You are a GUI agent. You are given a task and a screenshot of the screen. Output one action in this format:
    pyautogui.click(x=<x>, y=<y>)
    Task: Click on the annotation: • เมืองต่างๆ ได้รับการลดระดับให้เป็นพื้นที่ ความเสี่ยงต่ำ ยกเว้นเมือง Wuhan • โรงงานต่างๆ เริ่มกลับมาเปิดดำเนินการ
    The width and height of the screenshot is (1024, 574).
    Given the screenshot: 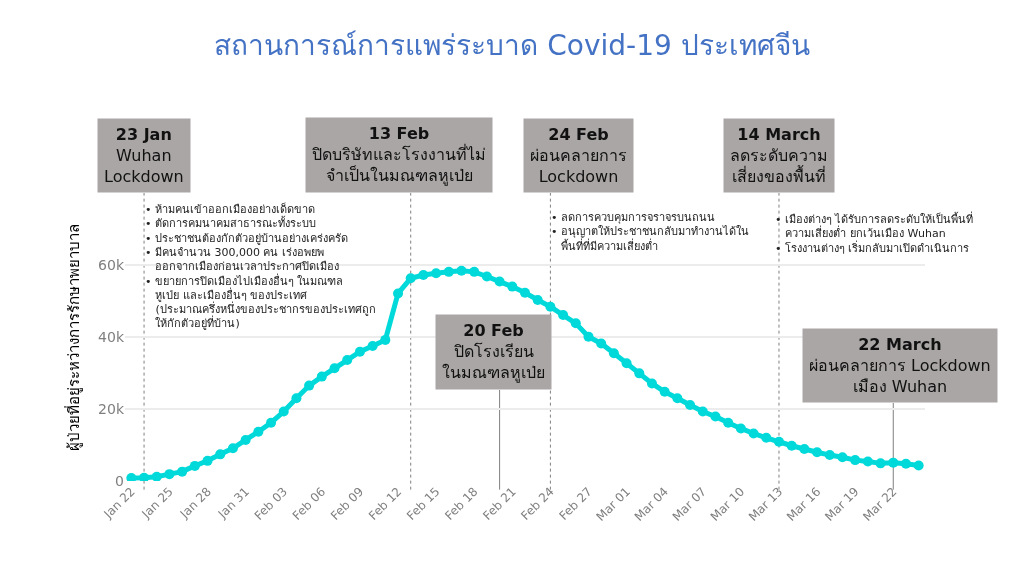 What is the action you would take?
    pyautogui.click(x=874, y=233)
    